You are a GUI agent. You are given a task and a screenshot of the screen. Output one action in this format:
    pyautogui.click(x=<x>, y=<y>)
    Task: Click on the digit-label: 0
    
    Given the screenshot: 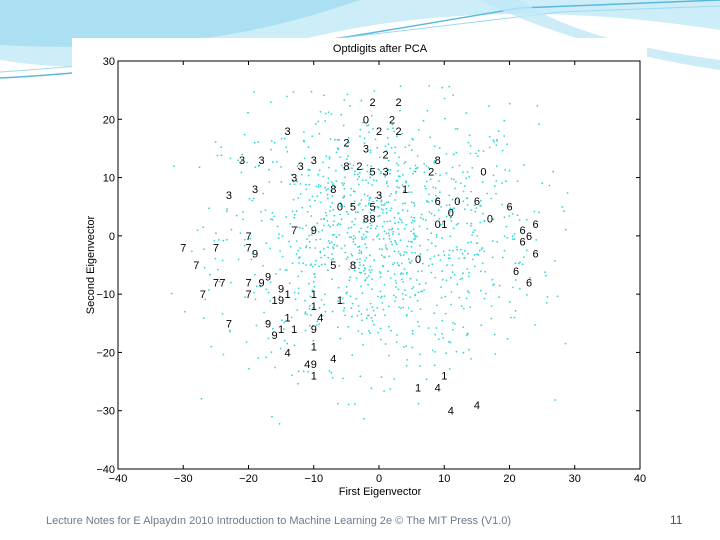 What is the action you would take?
    pyautogui.click(x=438, y=225)
    